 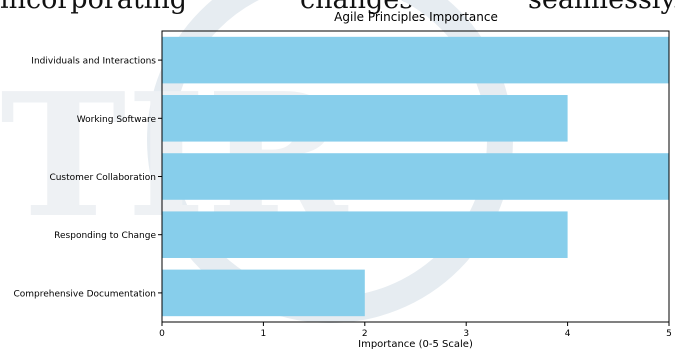 I want to click on x-tick-label: 4, so click(x=568, y=334).